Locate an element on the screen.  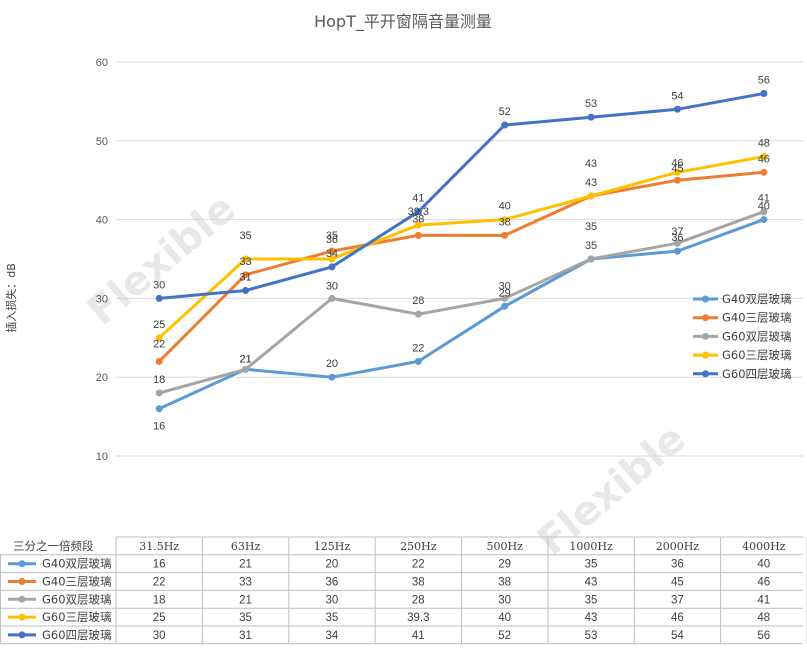
table-cell: 48 is located at coordinates (763, 618).